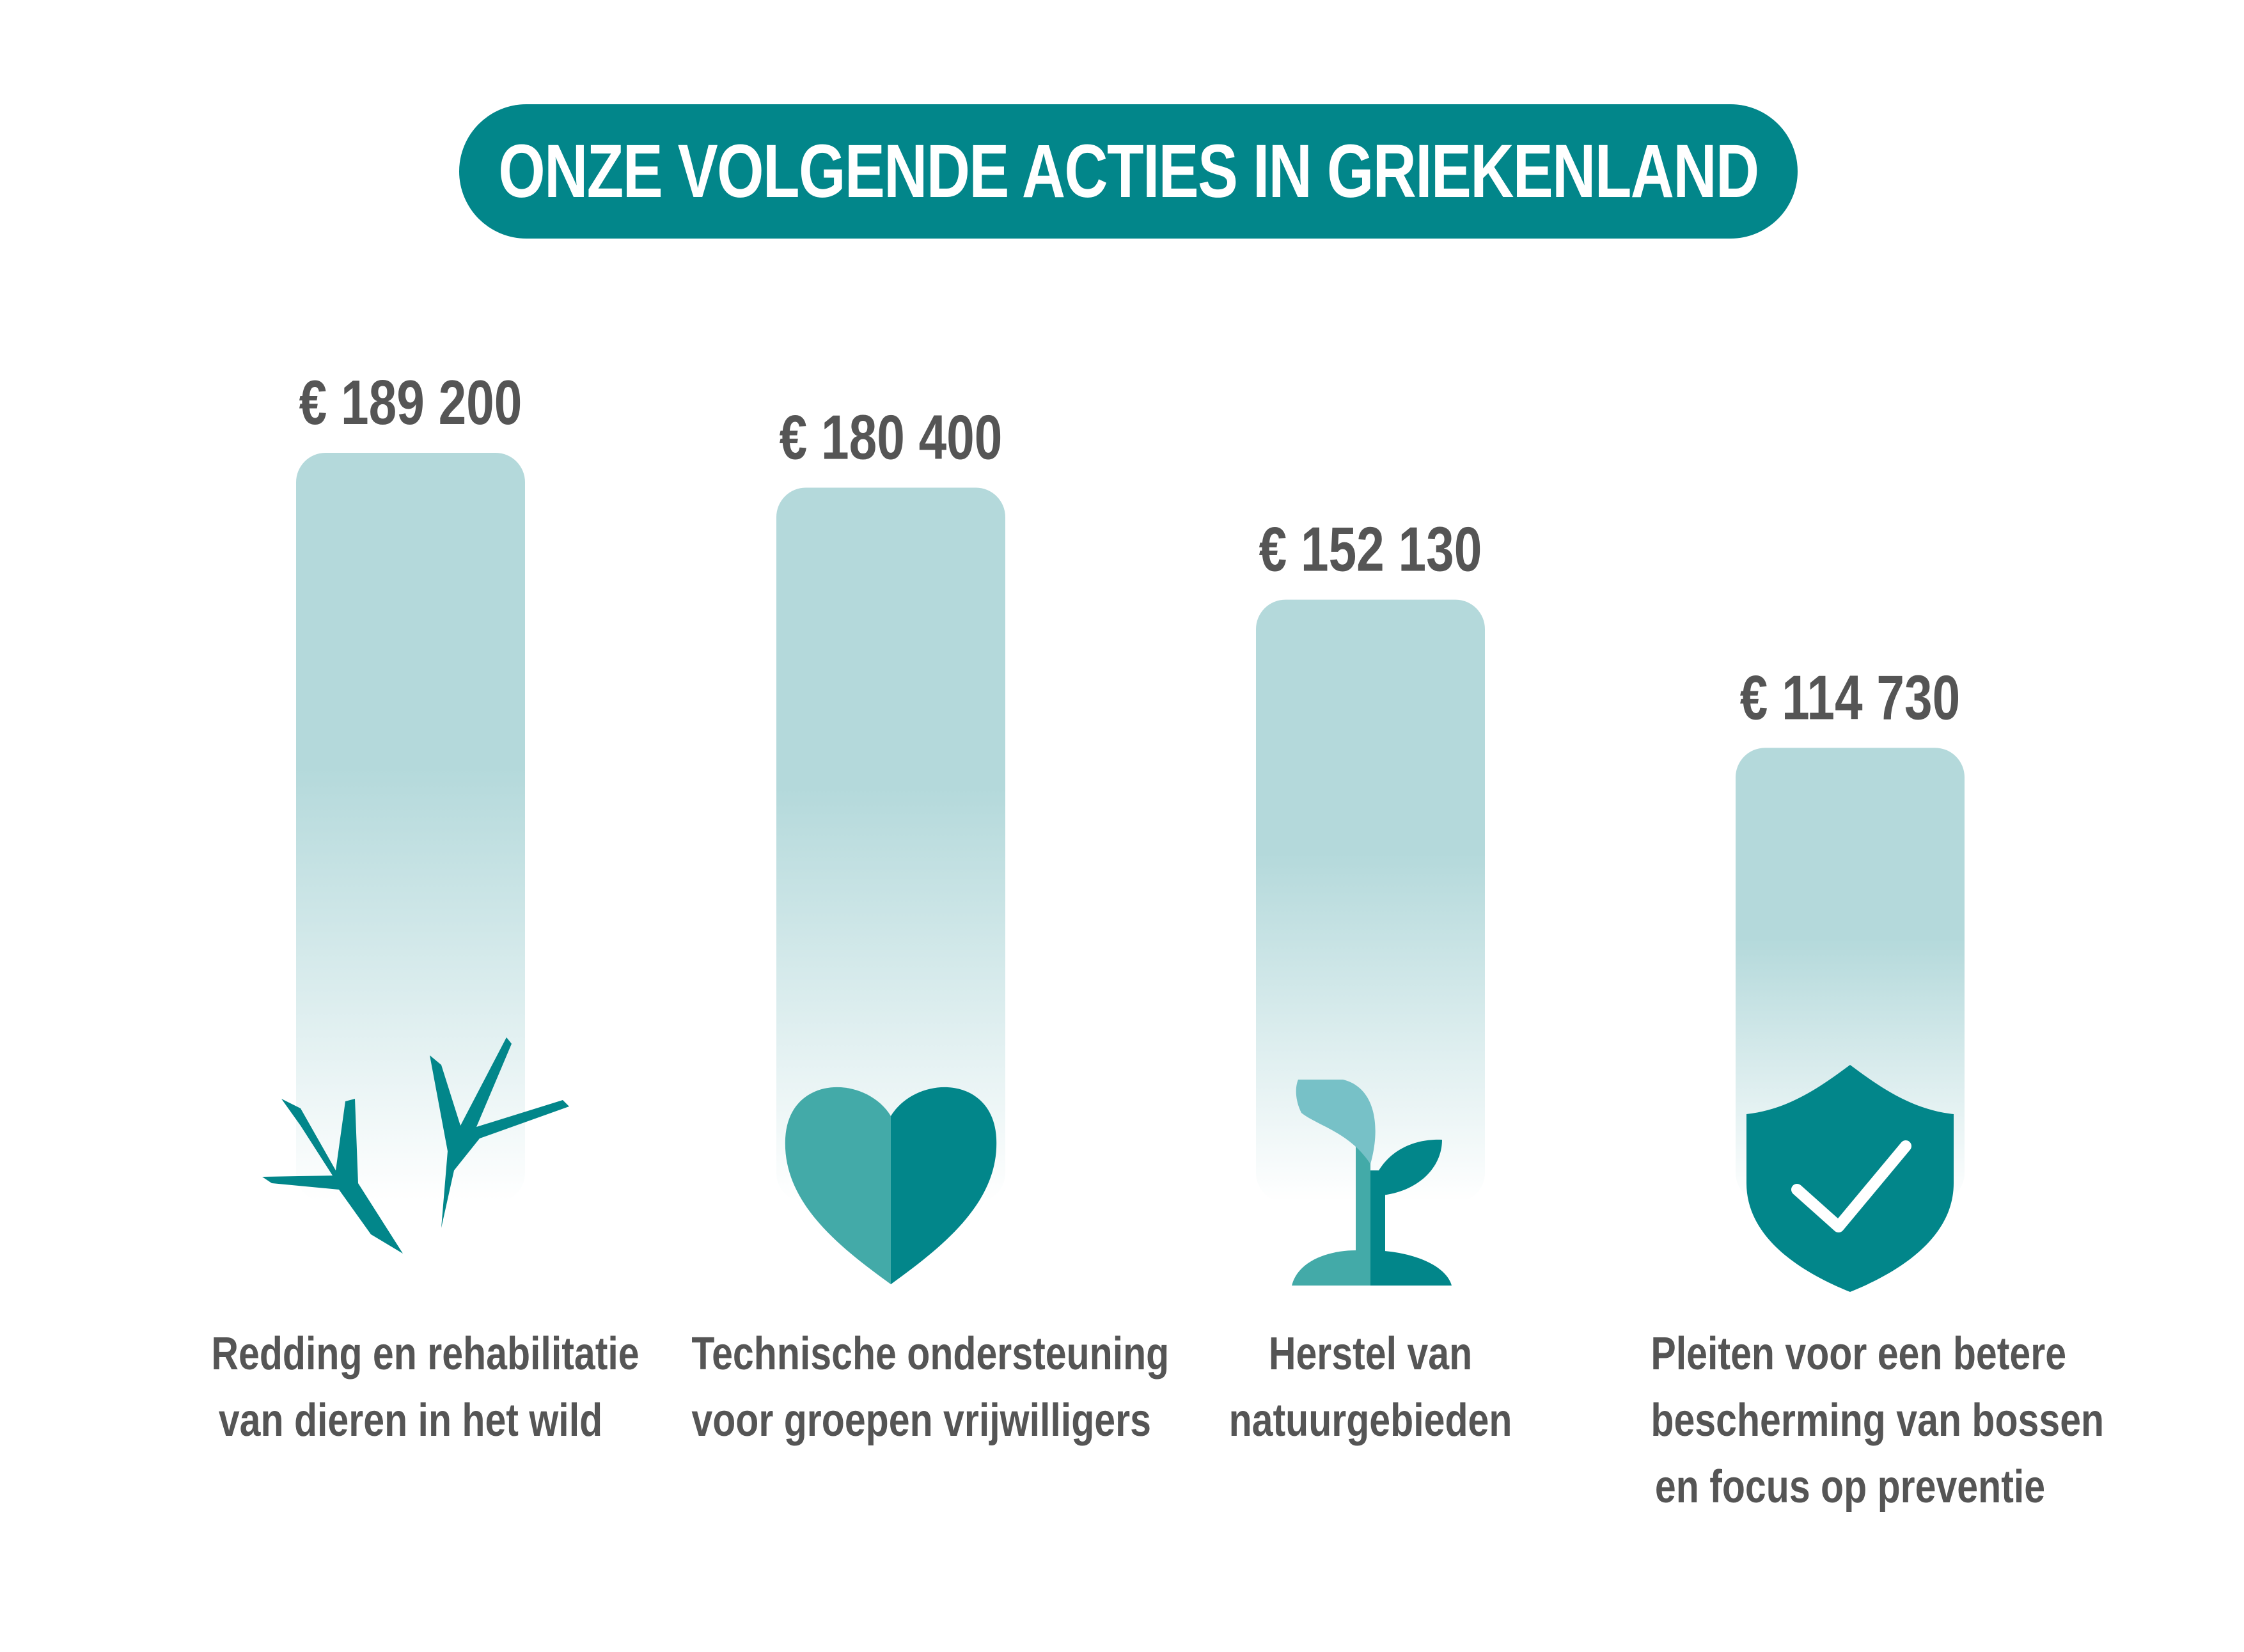 The height and width of the screenshot is (1652, 2244). I want to click on category-label-line: voor groepen vrijwilligers, so click(921, 1421).